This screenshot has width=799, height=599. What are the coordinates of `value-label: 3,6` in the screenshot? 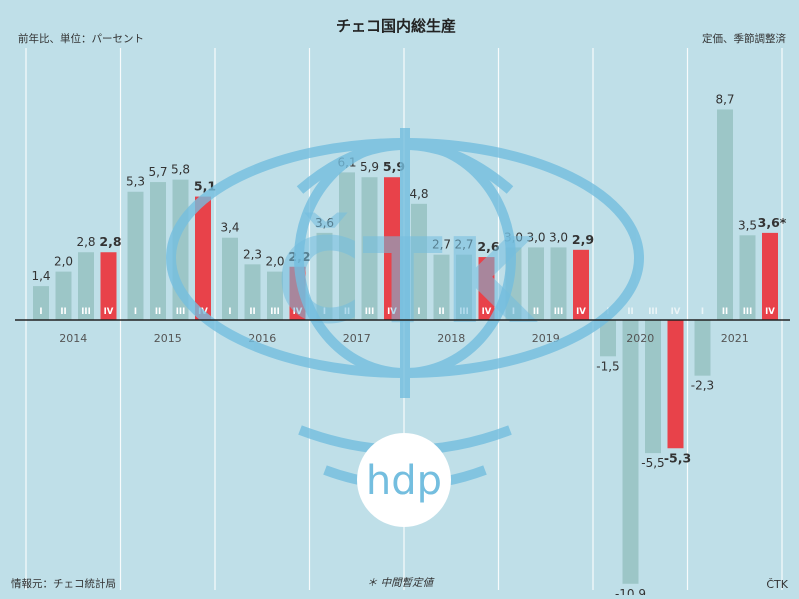 It's located at (324, 223).